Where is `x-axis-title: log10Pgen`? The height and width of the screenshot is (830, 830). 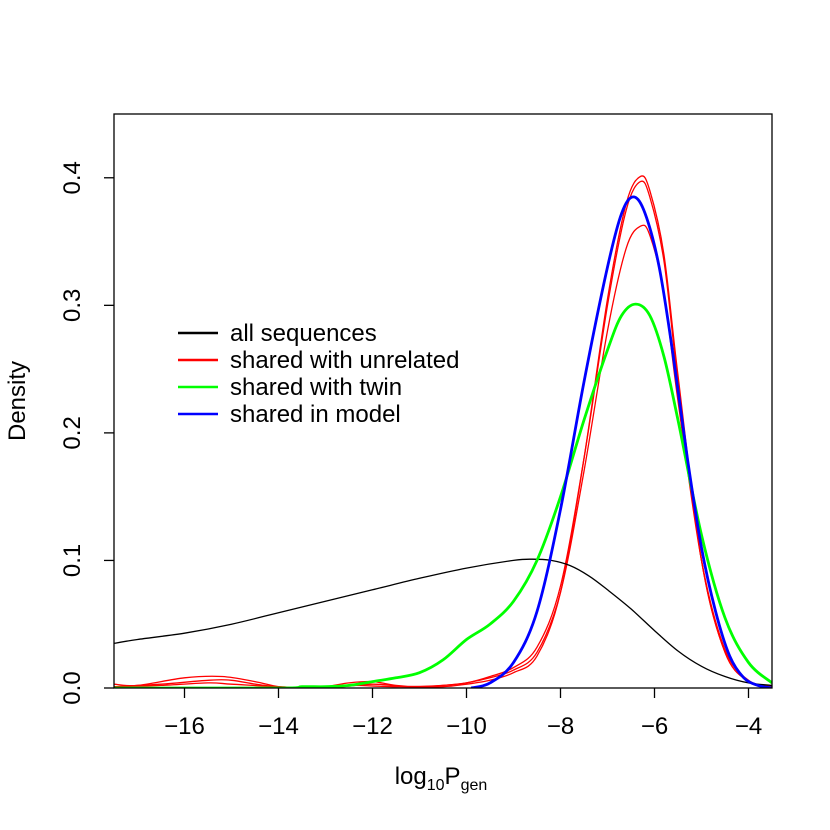
x-axis-title: log10Pgen is located at coordinates (441, 778).